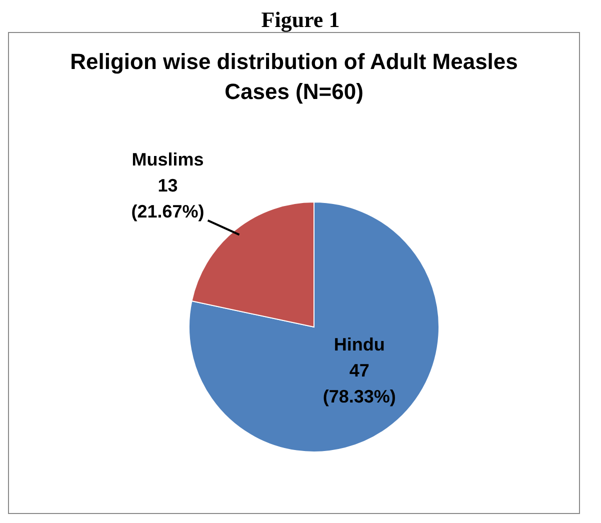  I want to click on caption: Figure 1, so click(300, 19).